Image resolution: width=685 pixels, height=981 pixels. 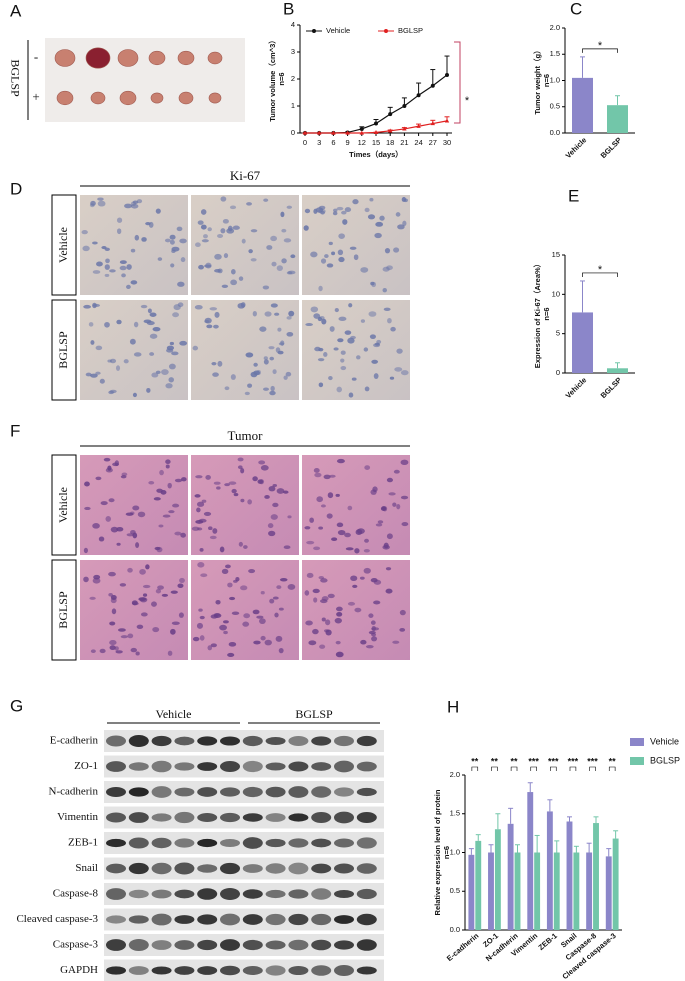 I want to click on micrograph, so click(x=134, y=245).